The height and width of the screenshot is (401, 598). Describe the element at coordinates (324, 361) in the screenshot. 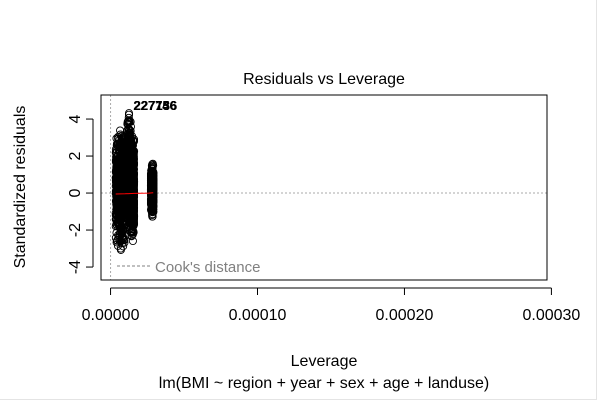

I see `x-axis-label: Leverage` at that location.